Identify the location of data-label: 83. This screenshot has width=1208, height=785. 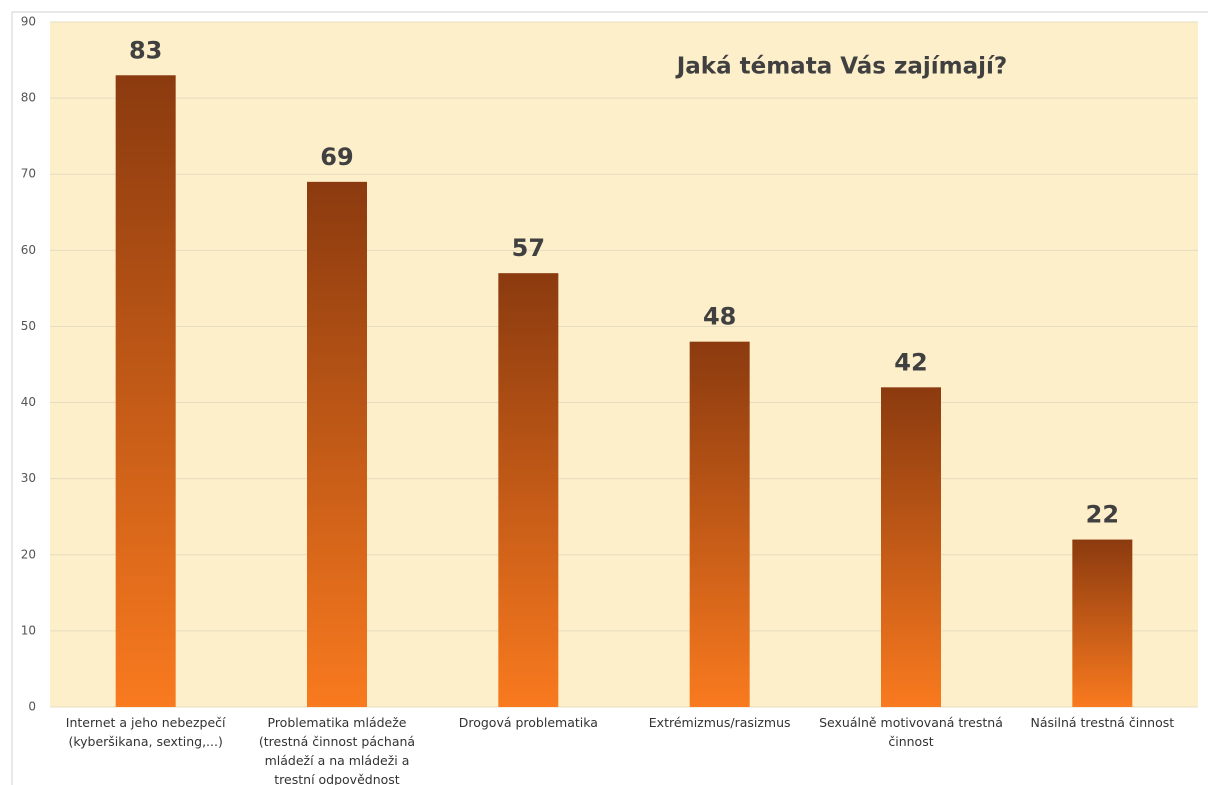
(145, 50).